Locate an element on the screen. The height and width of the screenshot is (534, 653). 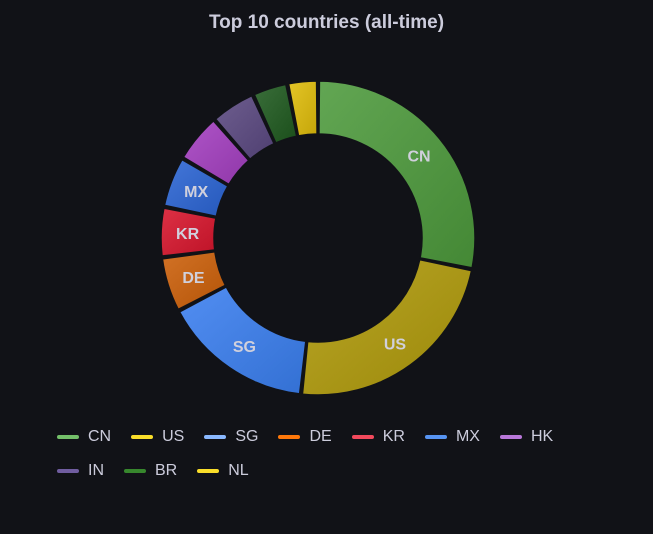
legend-label: SG is located at coordinates (247, 436).